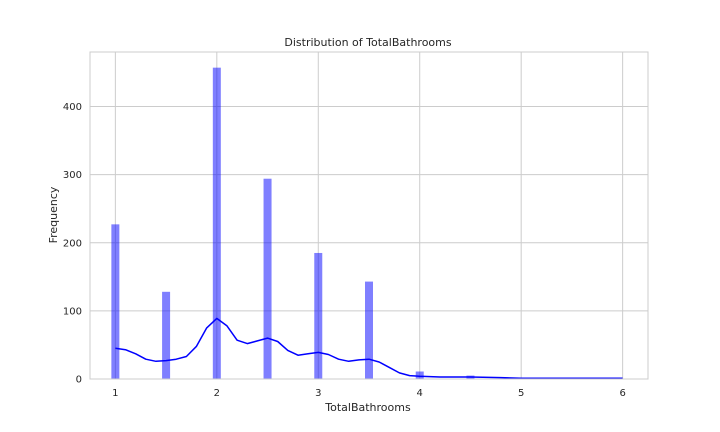  I want to click on y-axis-label: Frequency, so click(53, 214).